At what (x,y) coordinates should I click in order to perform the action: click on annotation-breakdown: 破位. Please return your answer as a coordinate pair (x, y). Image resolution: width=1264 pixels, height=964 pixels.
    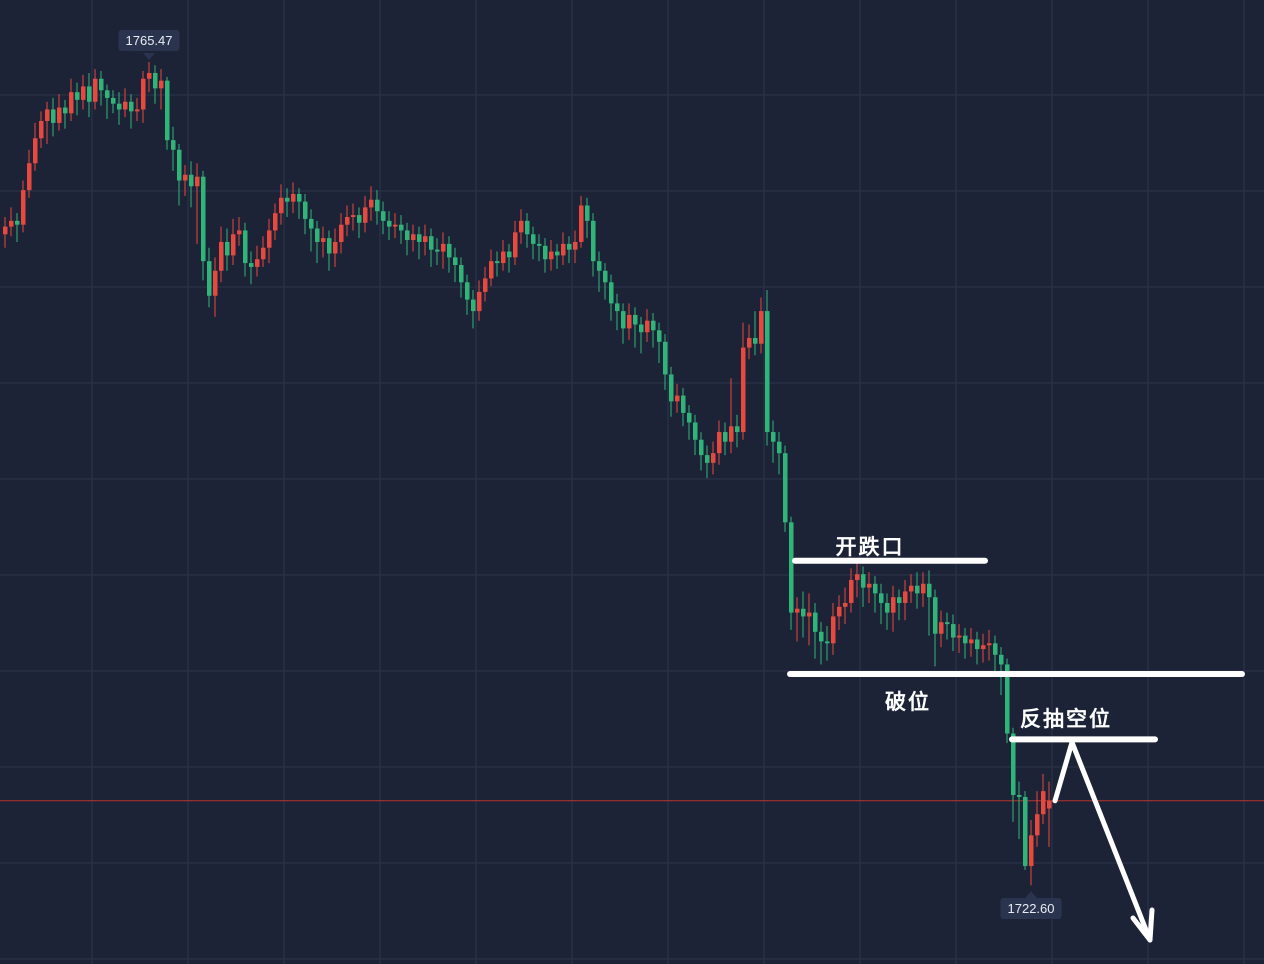
    Looking at the image, I should click on (908, 702).